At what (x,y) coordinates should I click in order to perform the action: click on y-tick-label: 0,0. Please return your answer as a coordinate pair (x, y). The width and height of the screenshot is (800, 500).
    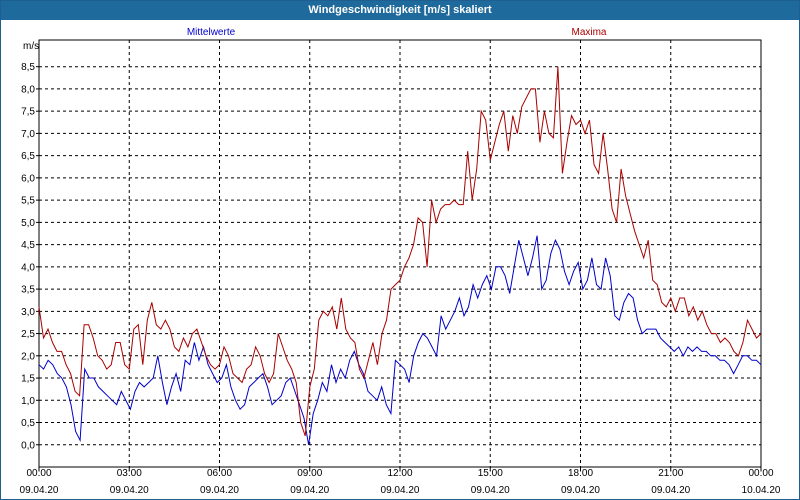
    Looking at the image, I should click on (28, 445).